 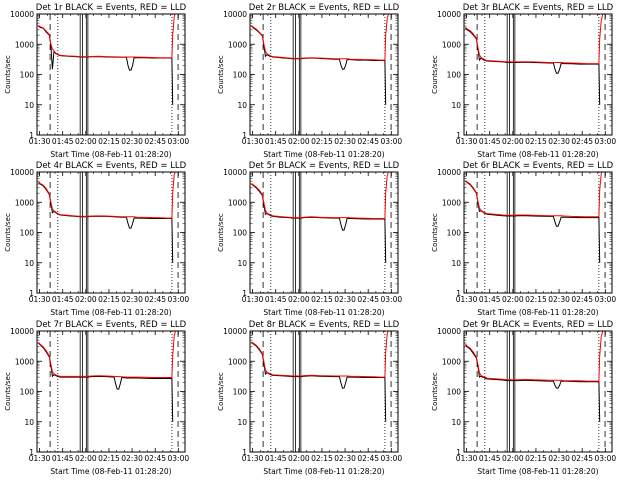 What do you see at coordinates (538, 166) in the screenshot?
I see `panel-title: Det 6r BLACK = Events, RED = LLD` at bounding box center [538, 166].